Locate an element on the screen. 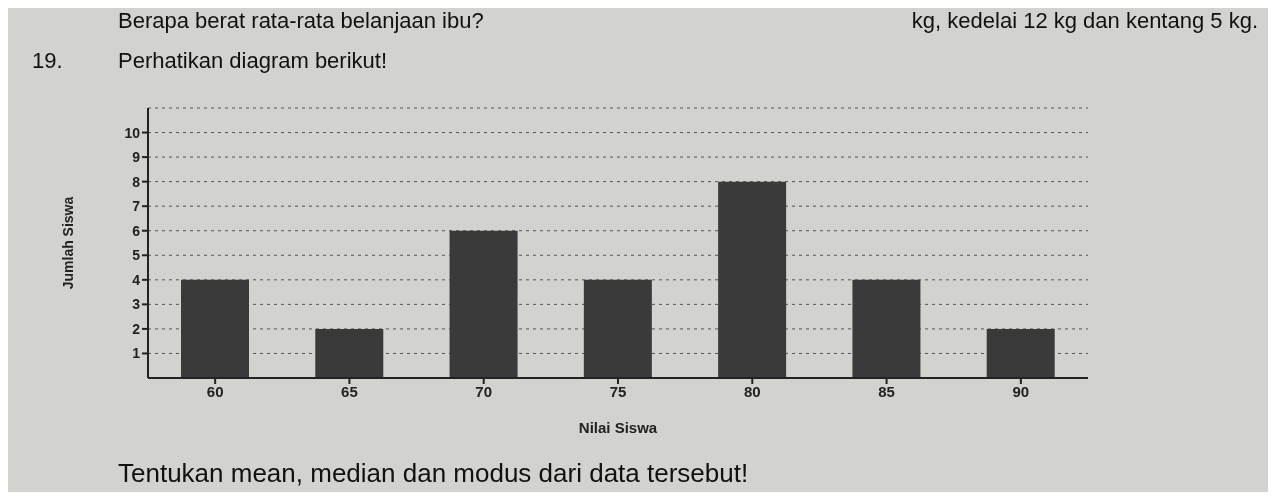  chart-title: Perhatikan diagram berikut! is located at coordinates (253, 61).